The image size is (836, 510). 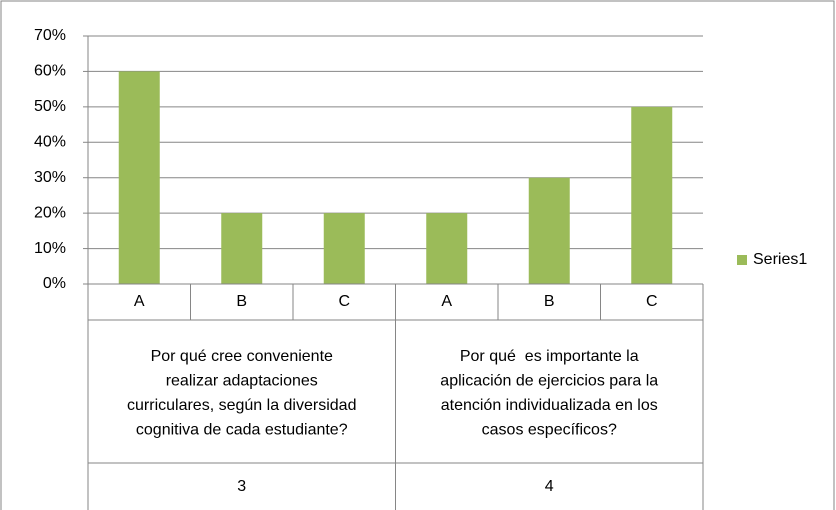 I want to click on group-label: Por qué es importante la, so click(x=549, y=356).